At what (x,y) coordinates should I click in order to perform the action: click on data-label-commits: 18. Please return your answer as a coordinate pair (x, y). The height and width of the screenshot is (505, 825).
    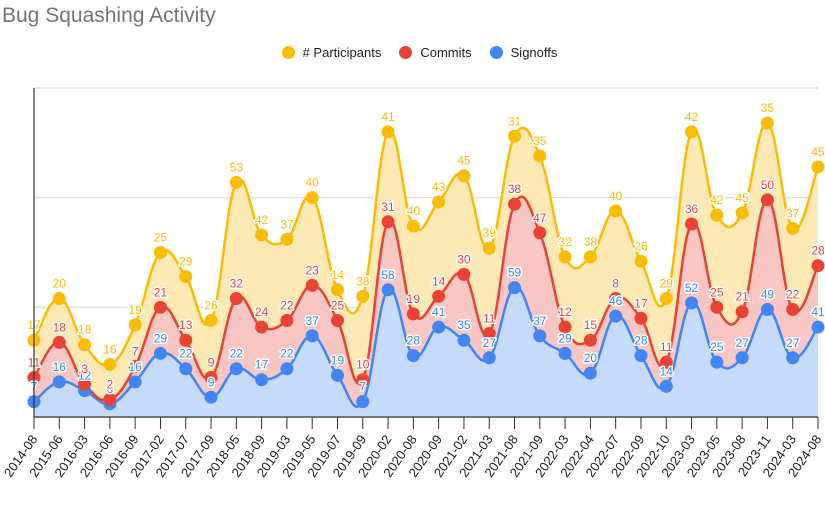
    Looking at the image, I should click on (60, 327).